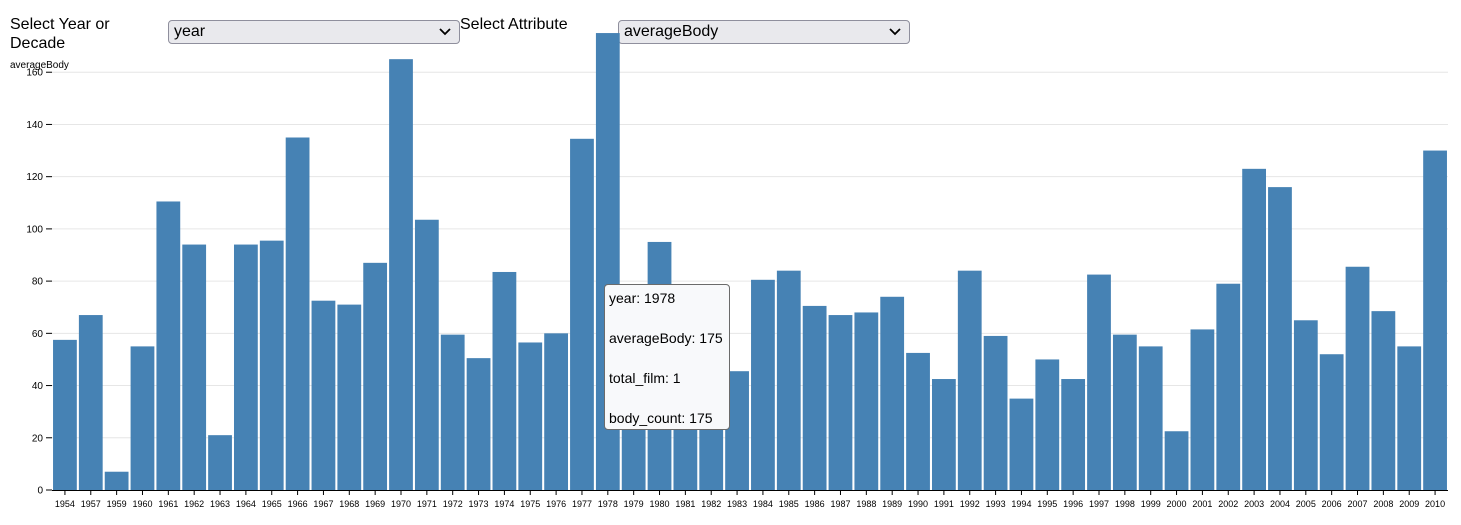 This screenshot has width=1461, height=525. I want to click on x-tick-label: 2002, so click(1228, 504).